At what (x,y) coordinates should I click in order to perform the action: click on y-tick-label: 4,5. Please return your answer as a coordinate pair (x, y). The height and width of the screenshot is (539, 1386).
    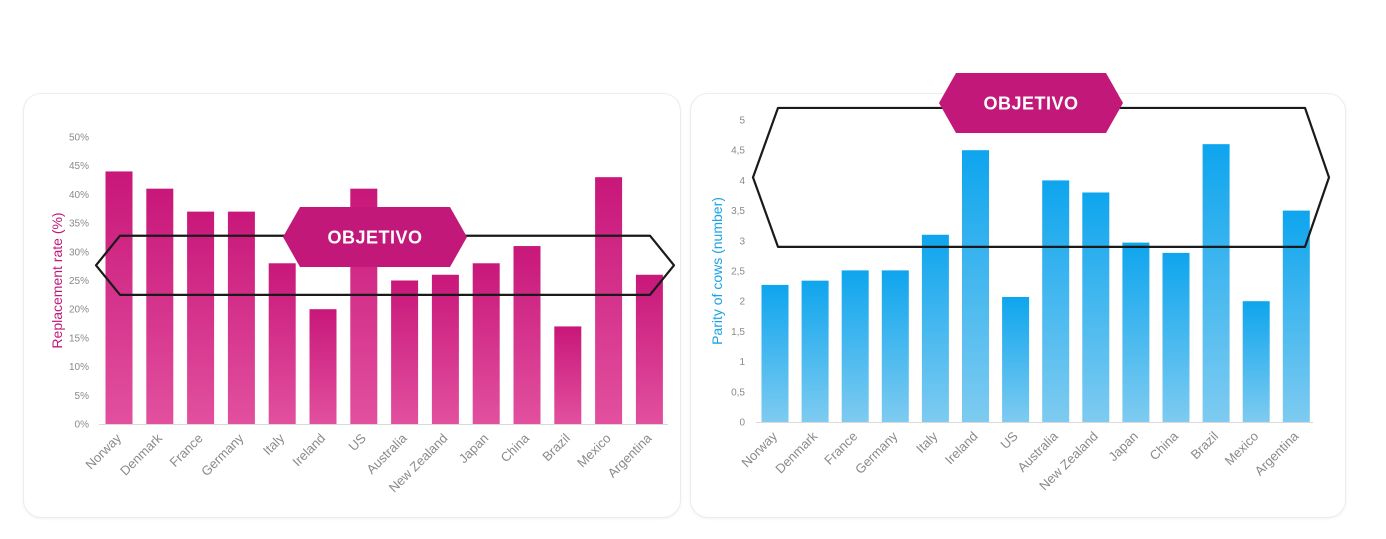
    Looking at the image, I should click on (738, 151).